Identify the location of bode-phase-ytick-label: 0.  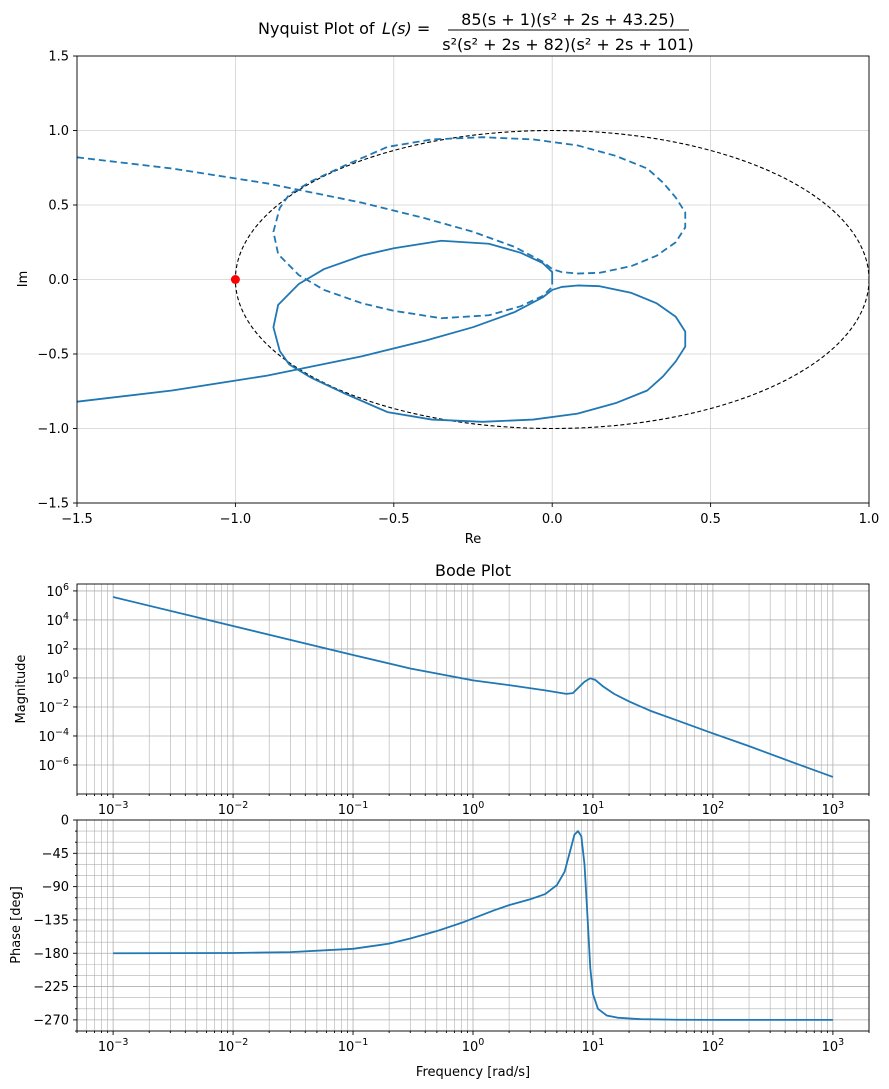
(65, 821).